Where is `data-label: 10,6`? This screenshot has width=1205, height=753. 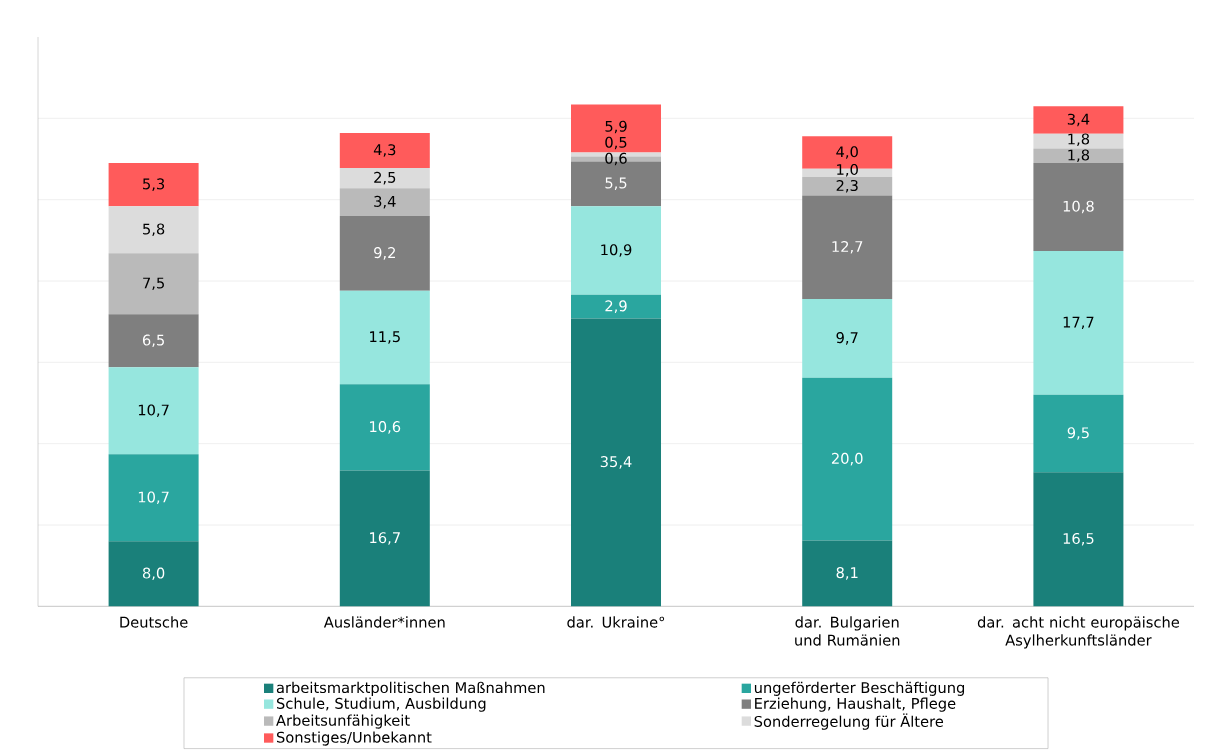
data-label: 10,6 is located at coordinates (385, 427).